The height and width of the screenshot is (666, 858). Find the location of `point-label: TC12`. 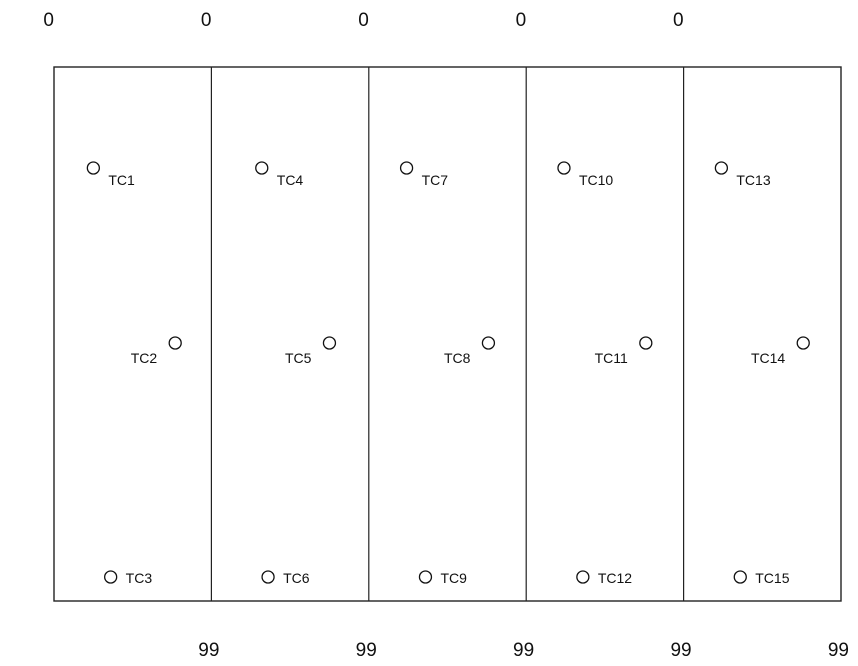

point-label: TC12 is located at coordinates (615, 578).